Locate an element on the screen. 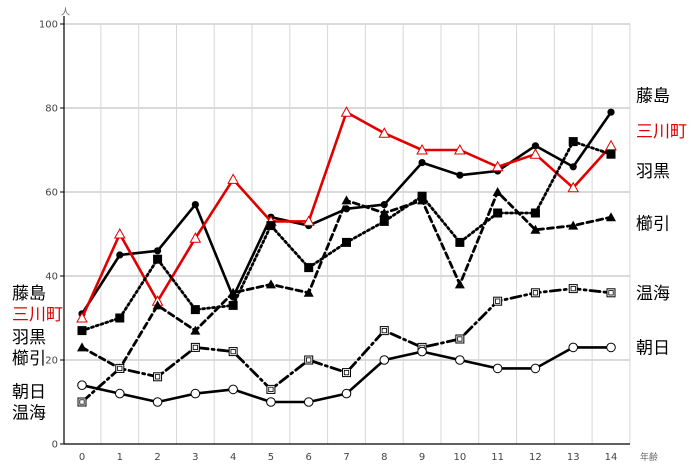  x-tick-label: 0 is located at coordinates (82, 457).